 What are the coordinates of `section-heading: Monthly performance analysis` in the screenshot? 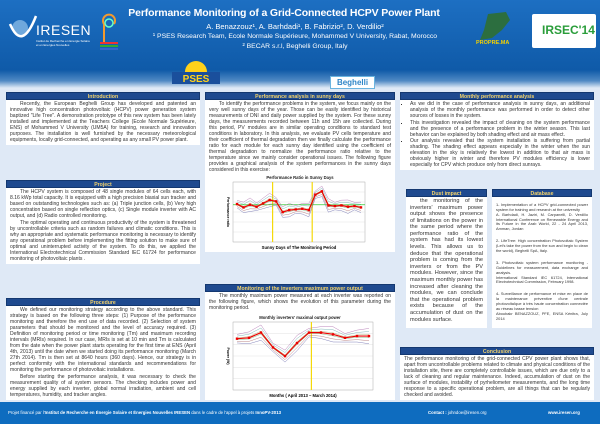 It's located at (497, 96).